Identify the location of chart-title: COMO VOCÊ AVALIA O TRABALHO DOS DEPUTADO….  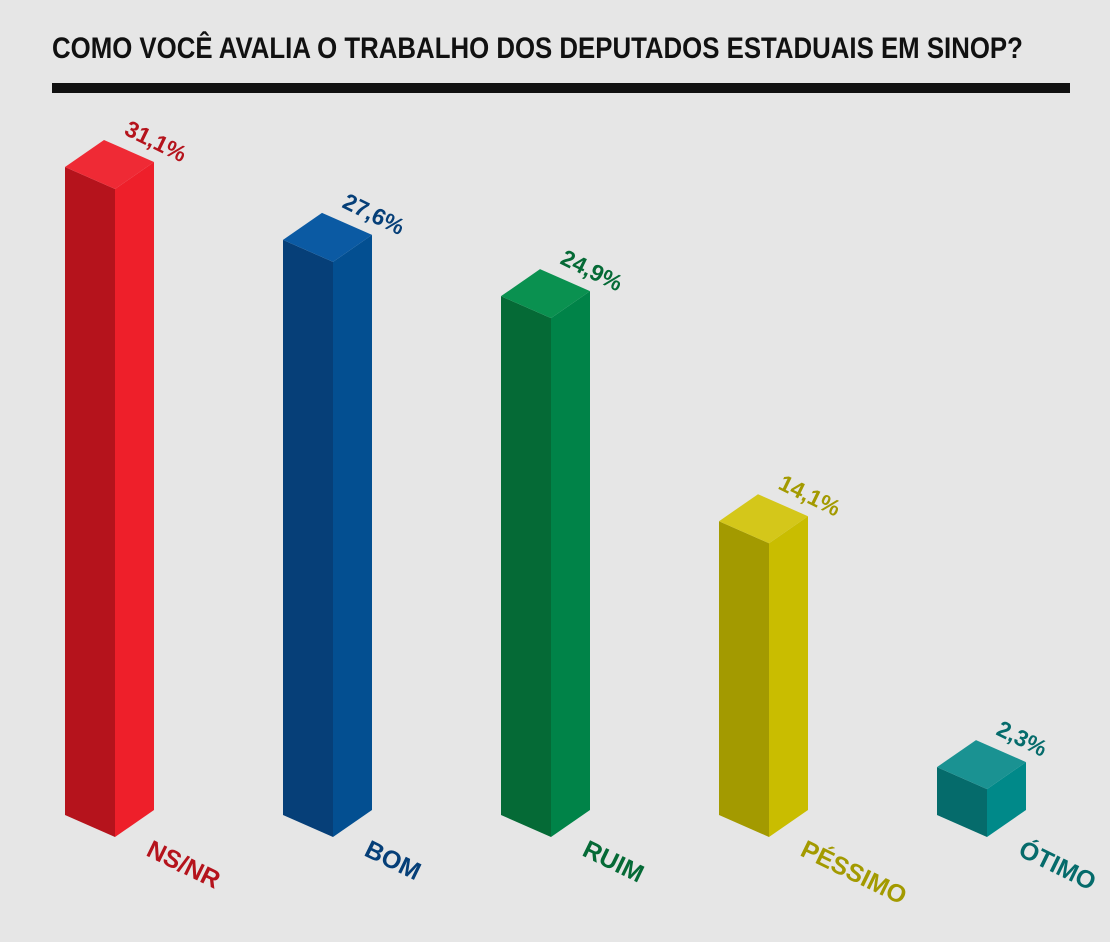
(537, 48).